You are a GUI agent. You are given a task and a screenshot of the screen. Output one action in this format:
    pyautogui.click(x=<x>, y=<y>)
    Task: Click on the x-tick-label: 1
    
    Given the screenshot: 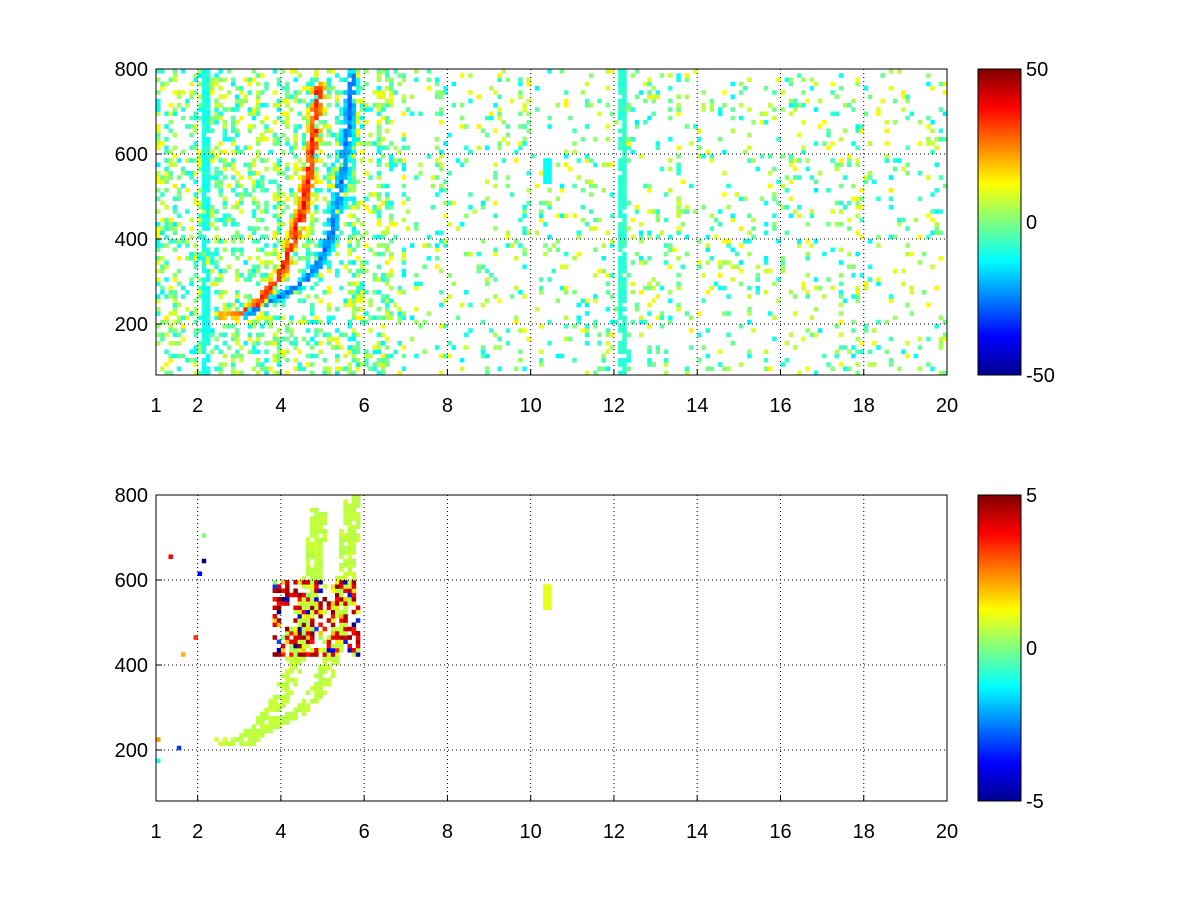 What is the action you would take?
    pyautogui.click(x=155, y=406)
    